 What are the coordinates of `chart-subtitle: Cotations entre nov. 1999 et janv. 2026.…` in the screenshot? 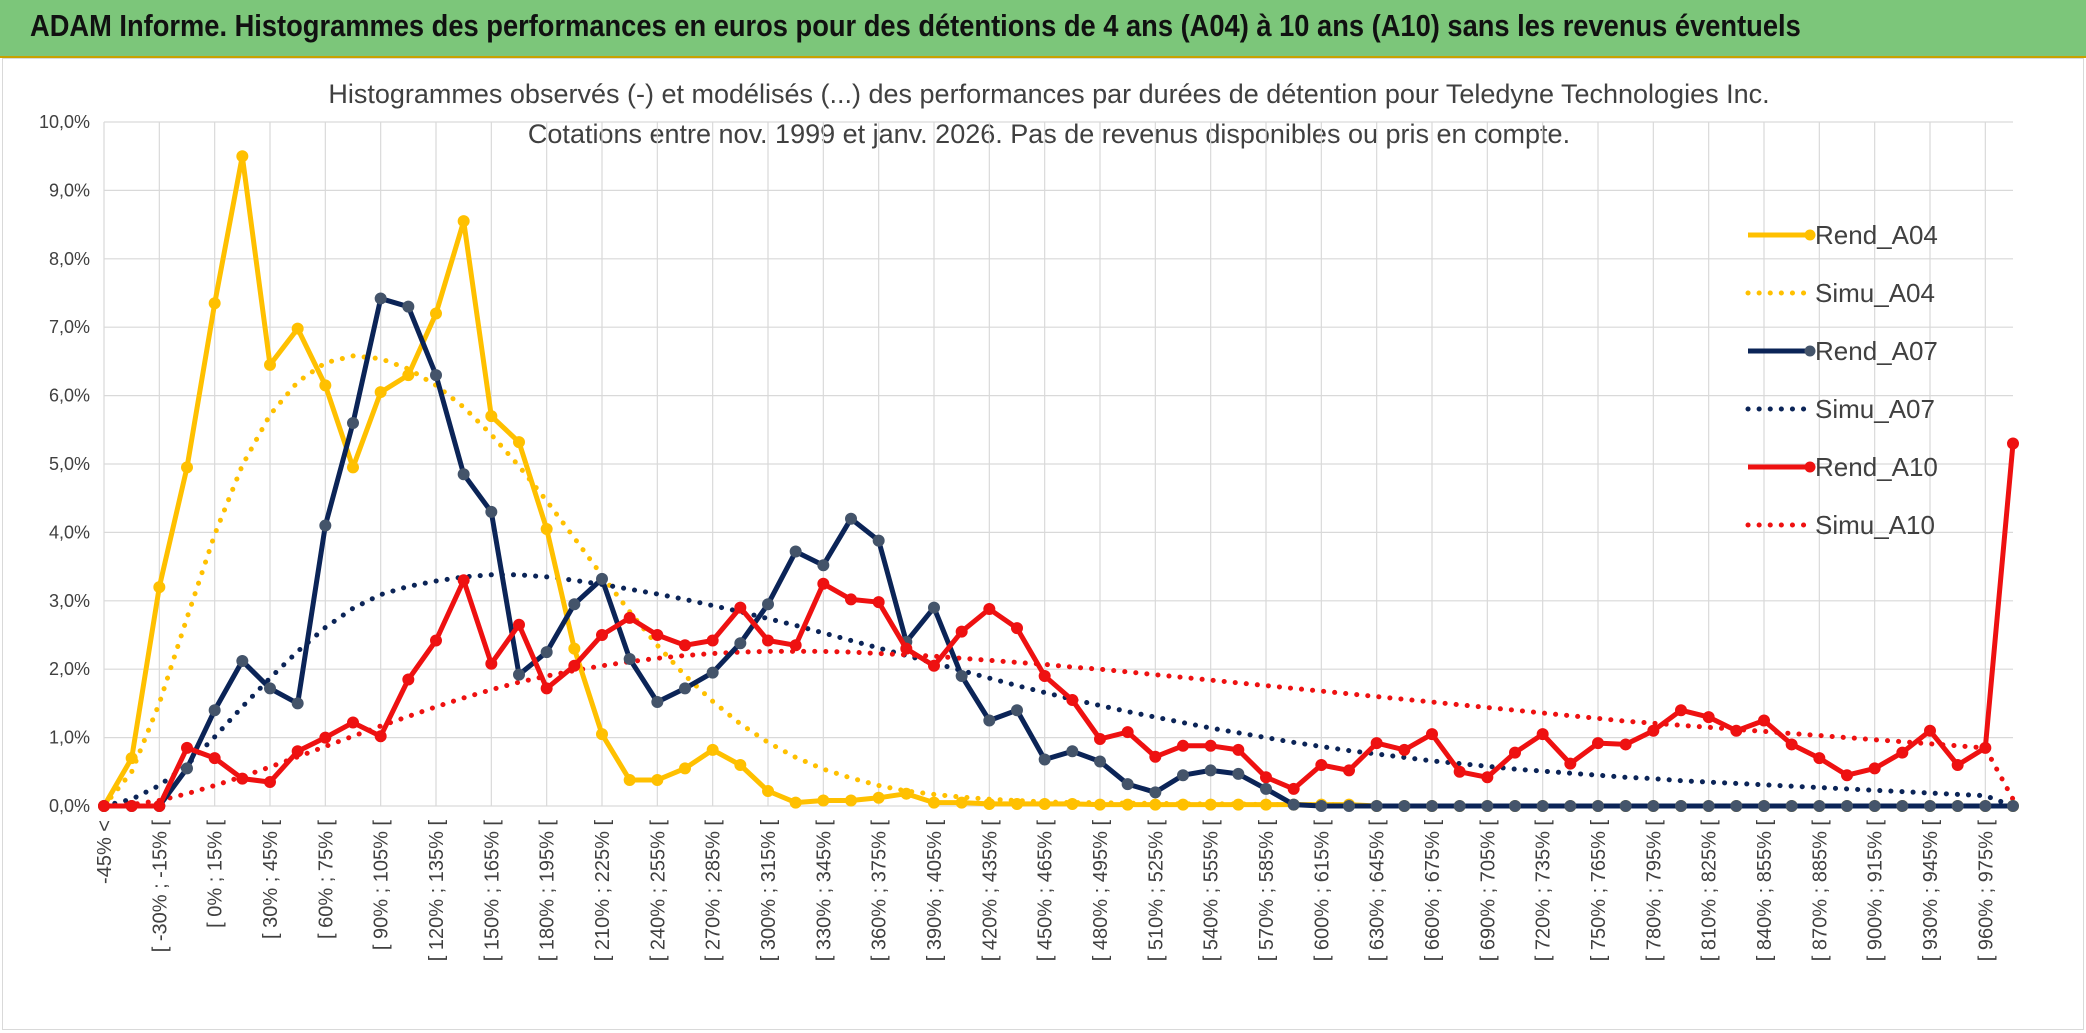 It's located at (1049, 134).